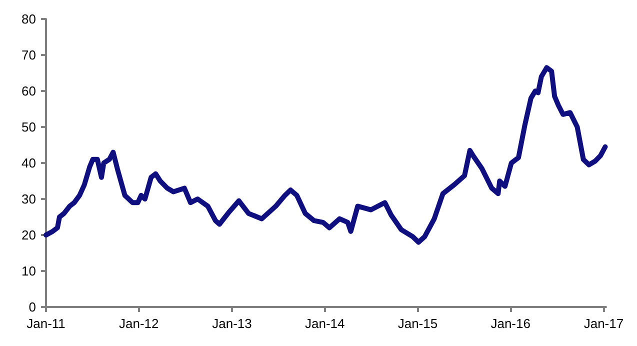  What do you see at coordinates (29, 19) in the screenshot?
I see `y-tick-label: 80` at bounding box center [29, 19].